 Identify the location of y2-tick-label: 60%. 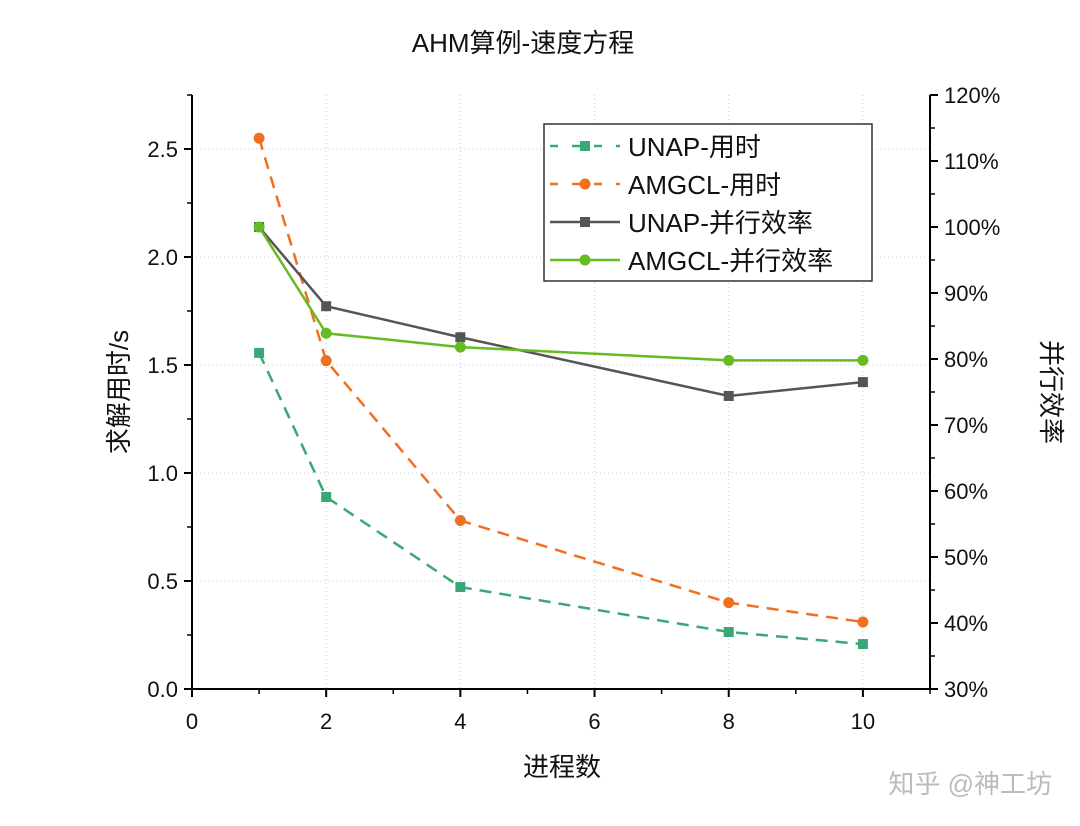
(966, 491).